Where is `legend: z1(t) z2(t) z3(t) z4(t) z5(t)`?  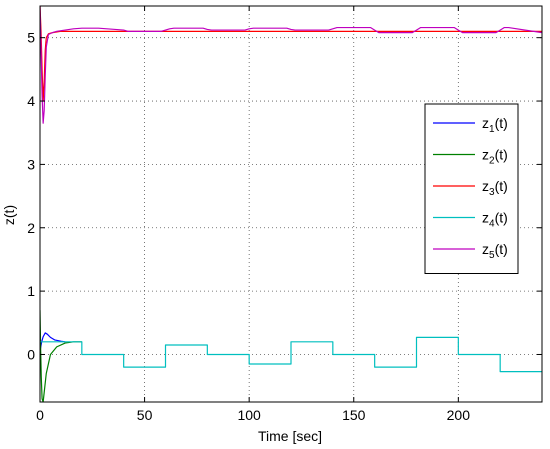 legend: z1(t) z2(t) z3(t) z4(t) z5(t) is located at coordinates (471, 188).